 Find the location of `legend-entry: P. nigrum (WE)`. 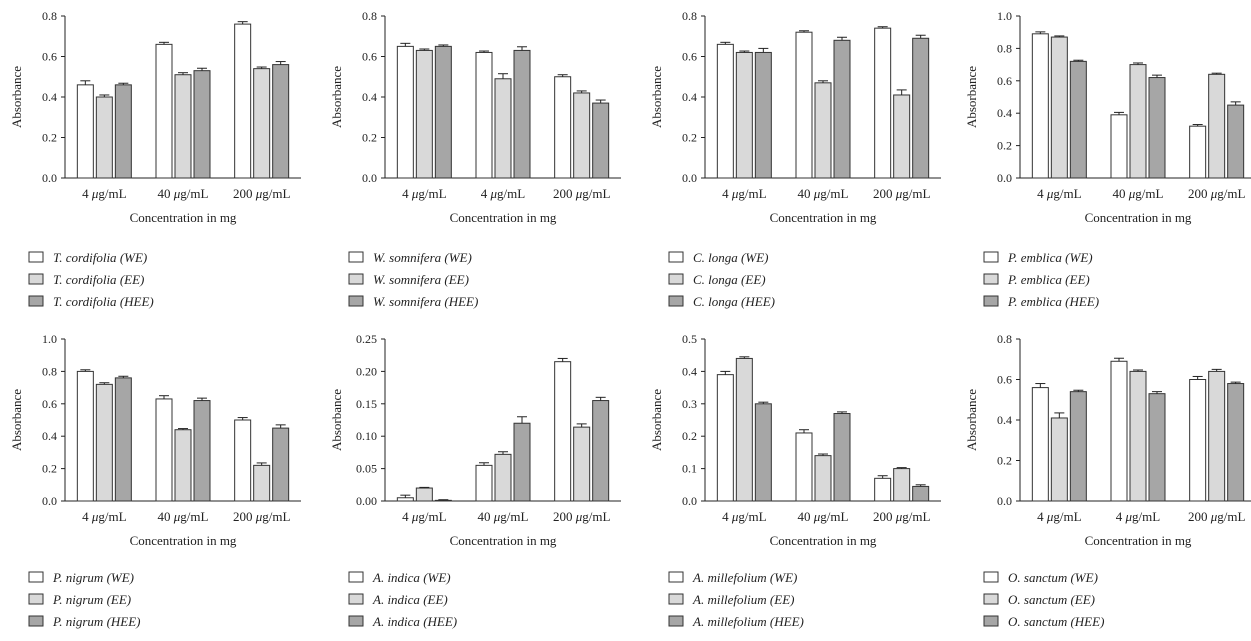

legend-entry: P. nigrum (WE) is located at coordinates (93, 577).